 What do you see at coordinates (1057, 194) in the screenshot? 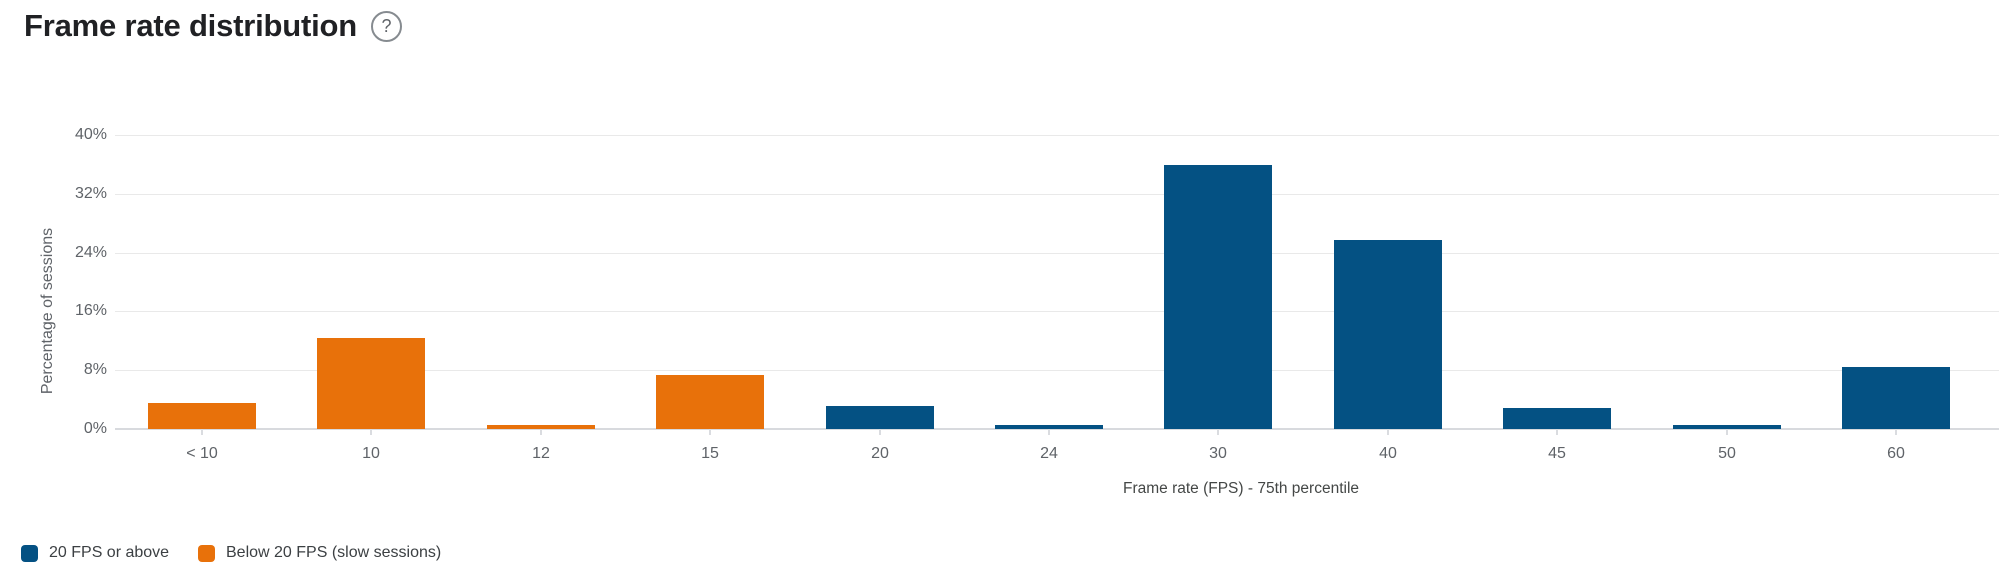
I see `gridline-32%` at bounding box center [1057, 194].